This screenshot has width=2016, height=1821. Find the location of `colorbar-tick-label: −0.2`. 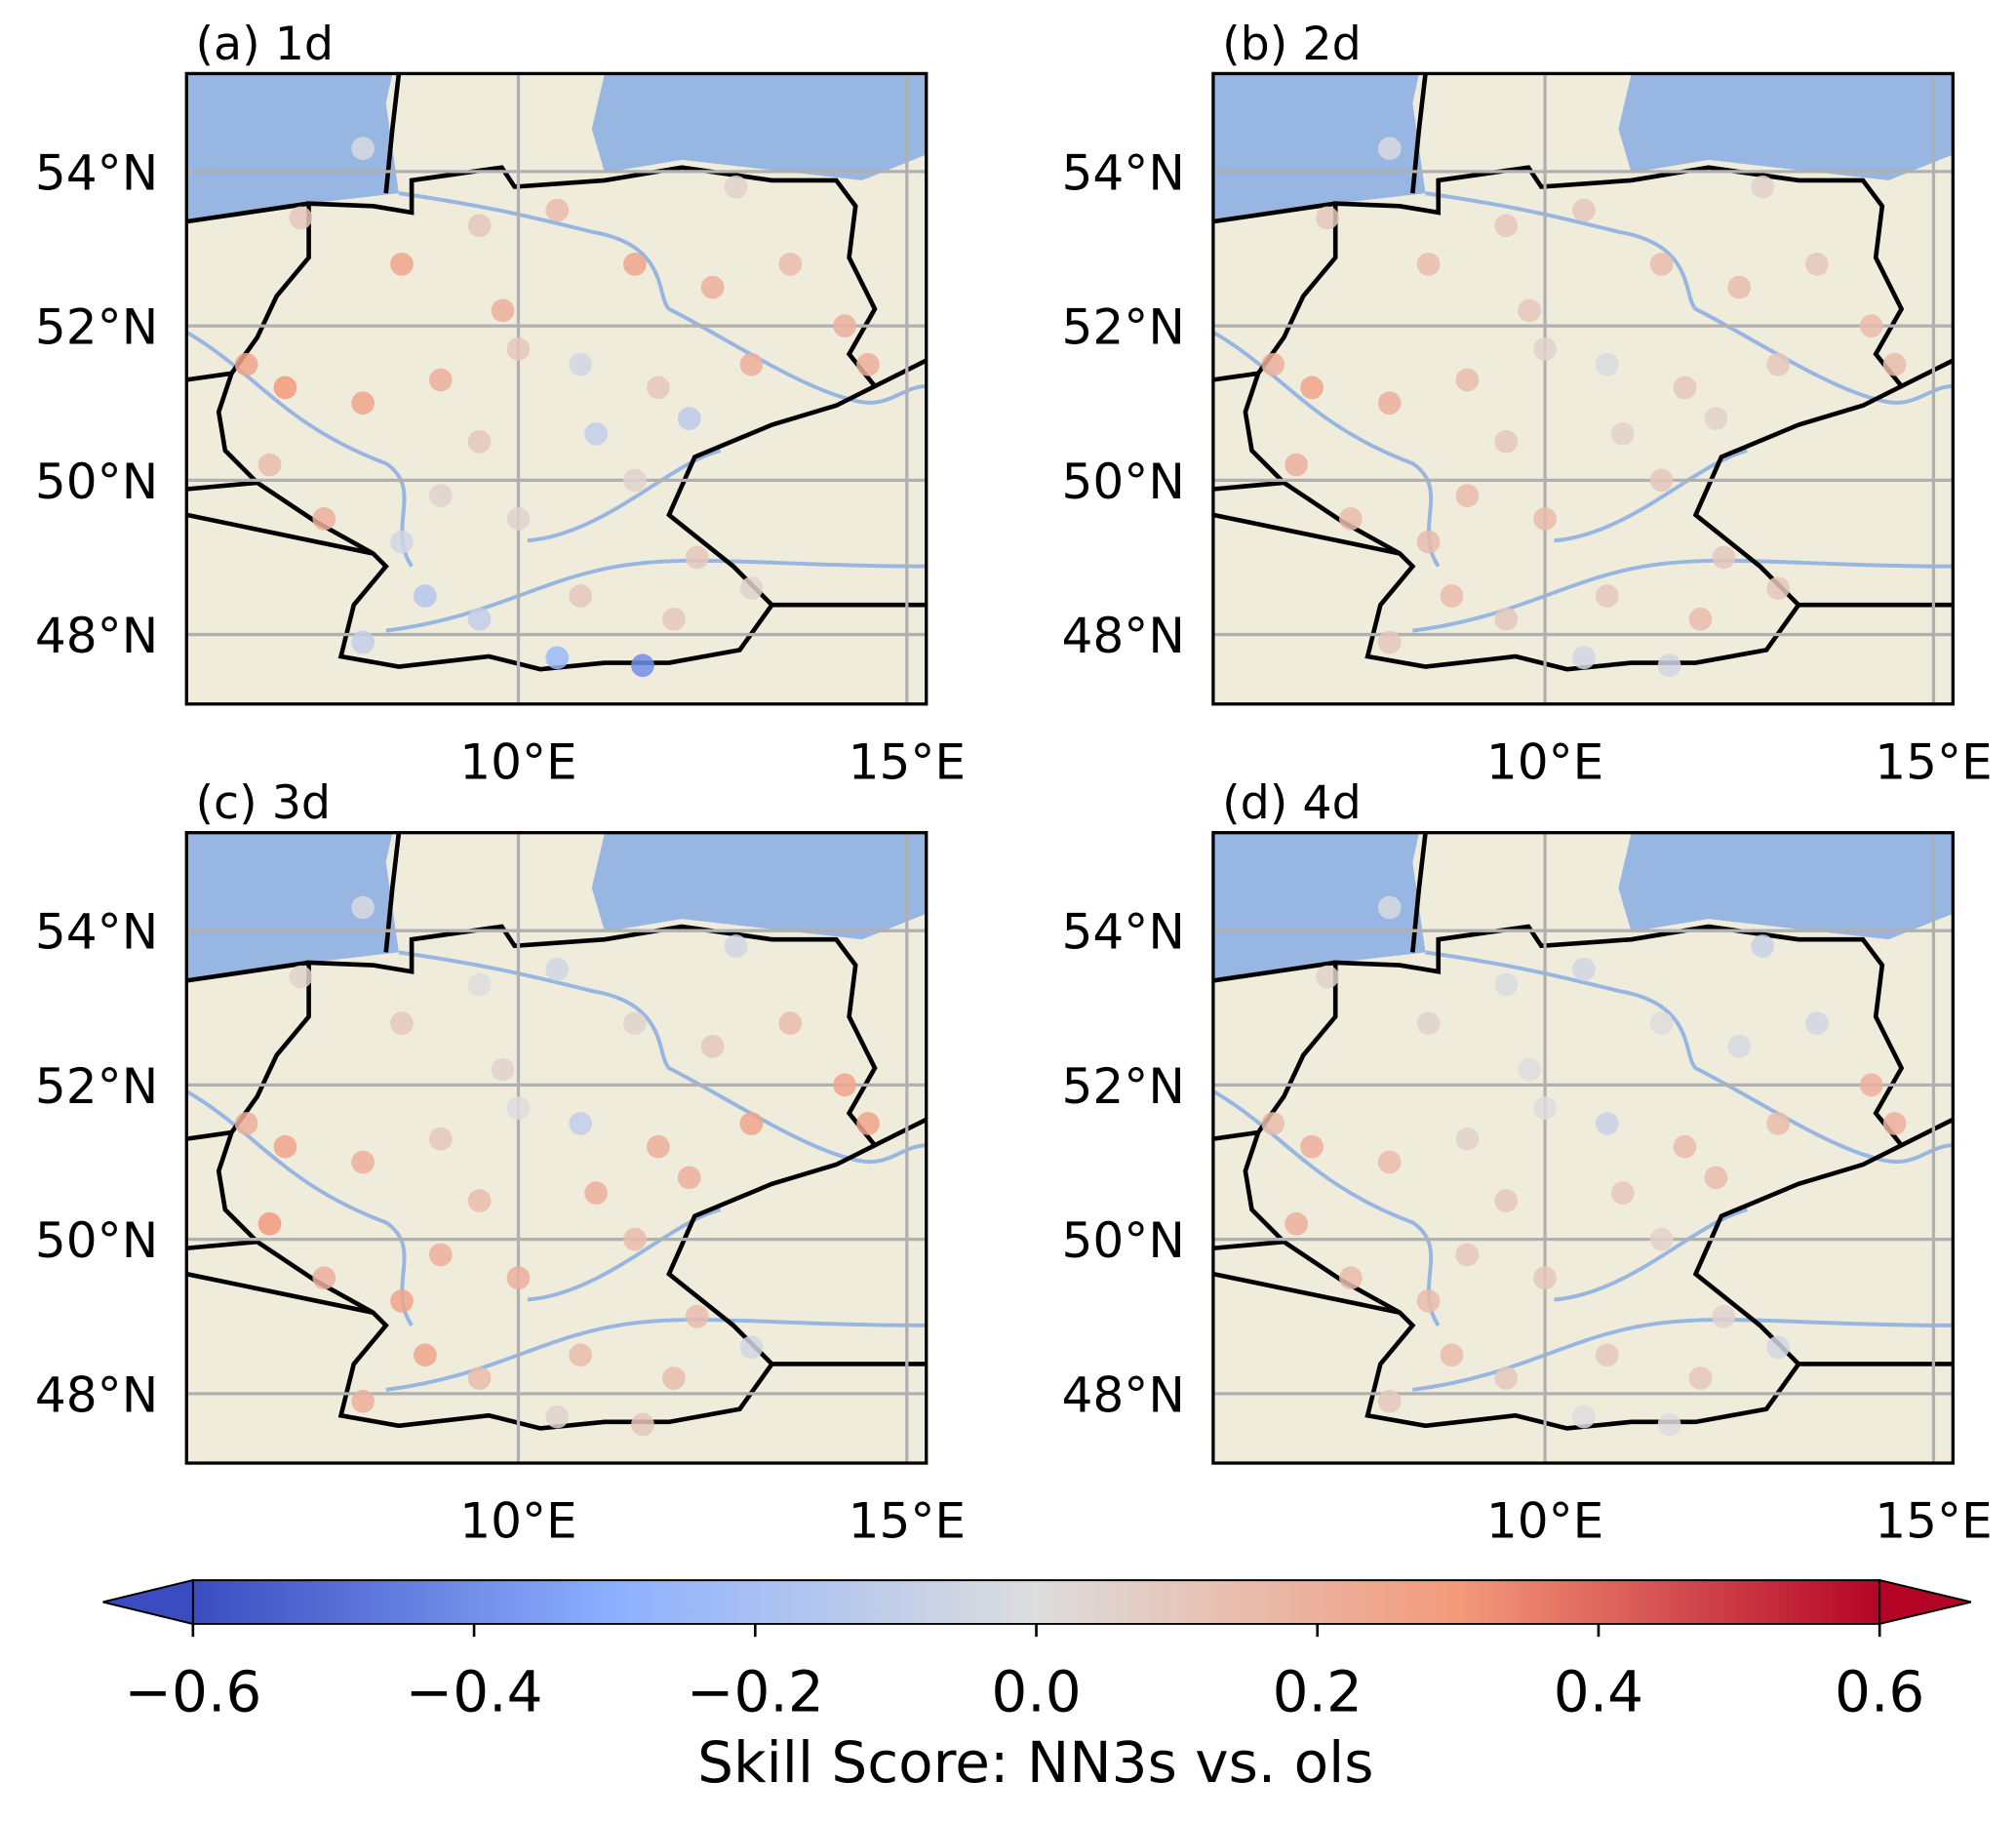

colorbar-tick-label: −0.2 is located at coordinates (756, 1692).